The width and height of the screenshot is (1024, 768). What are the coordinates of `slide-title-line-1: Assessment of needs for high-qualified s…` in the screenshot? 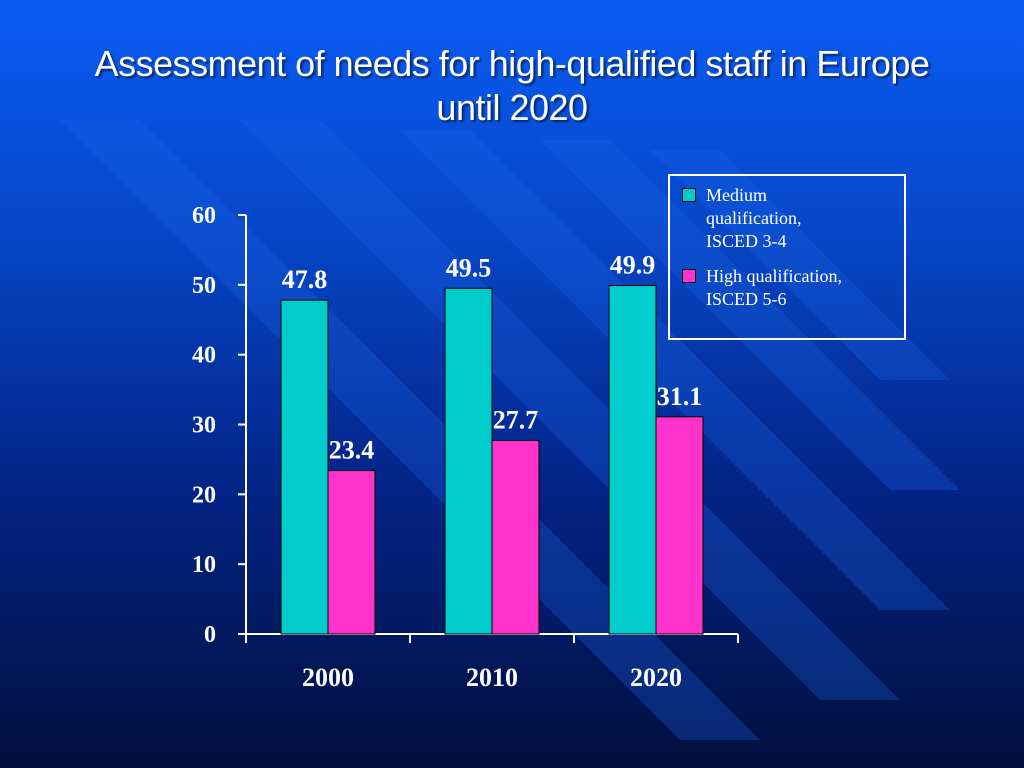 It's located at (512, 63).